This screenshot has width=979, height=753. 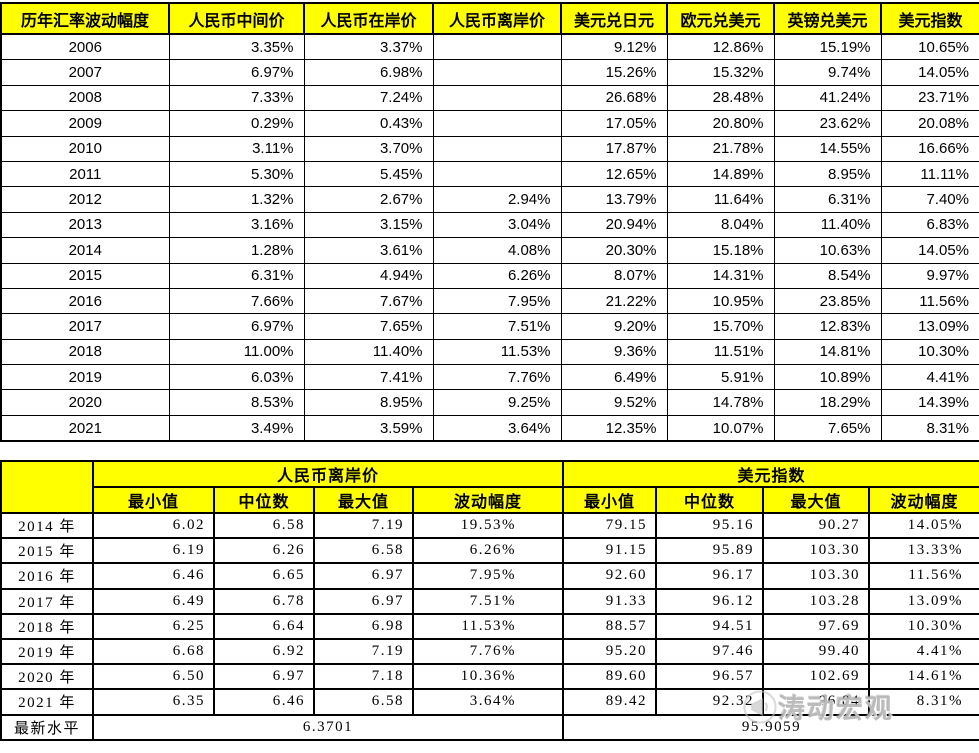 I want to click on value-cell: 14.31%, so click(x=720, y=275).